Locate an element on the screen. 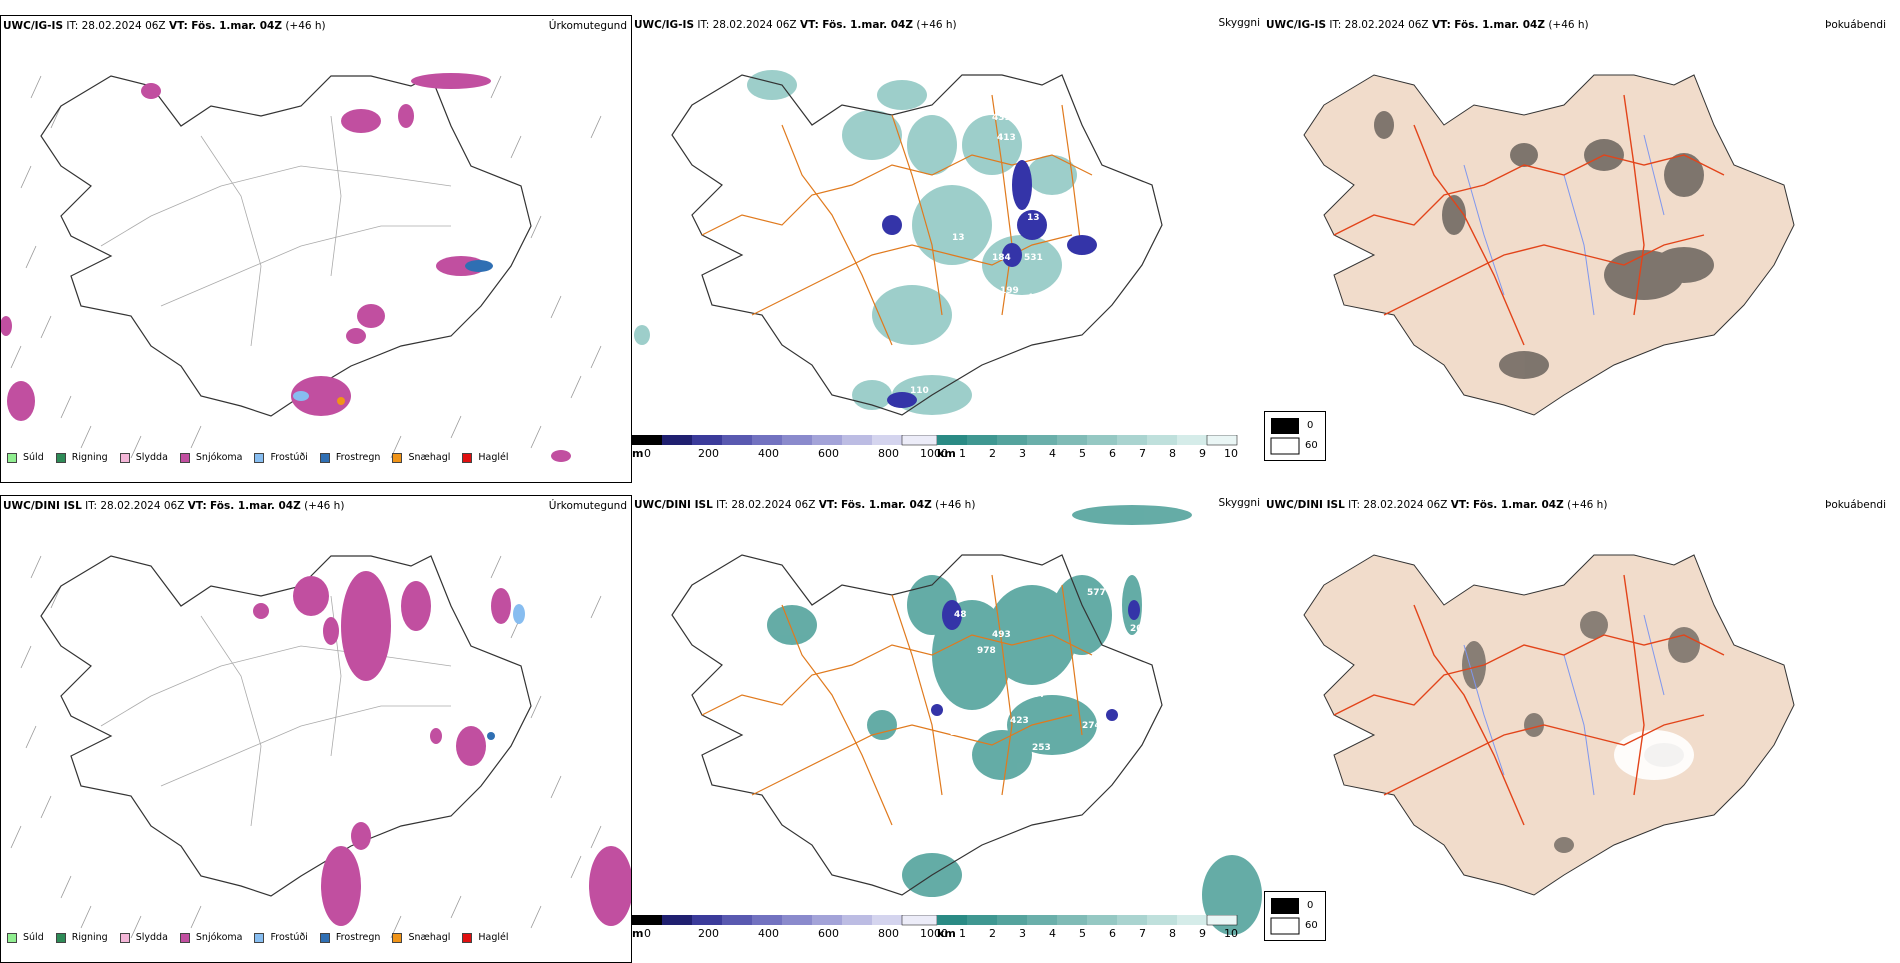  cloud-label: 17 is located at coordinates (1018, 303).